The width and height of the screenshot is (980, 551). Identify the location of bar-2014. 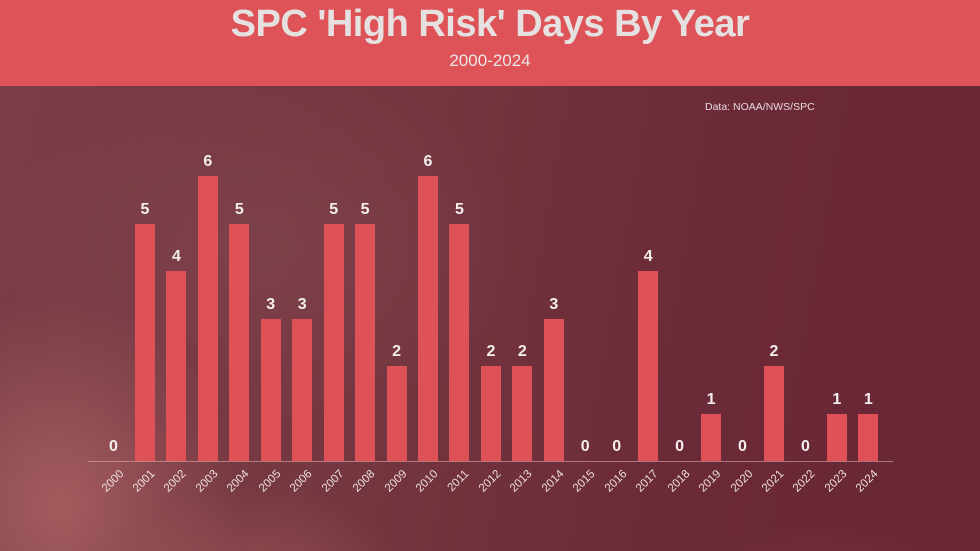
(553, 389).